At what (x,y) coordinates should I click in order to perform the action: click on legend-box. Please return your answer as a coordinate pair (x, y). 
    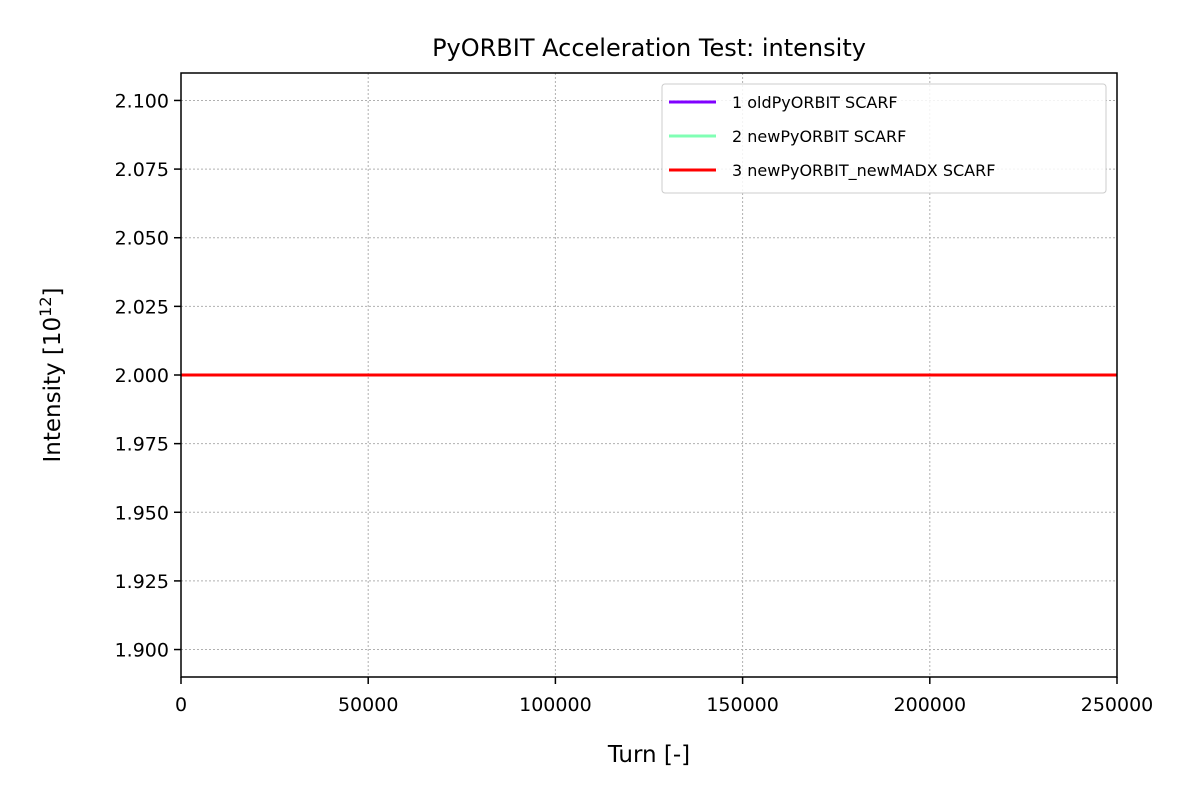
    Looking at the image, I should click on (884, 138).